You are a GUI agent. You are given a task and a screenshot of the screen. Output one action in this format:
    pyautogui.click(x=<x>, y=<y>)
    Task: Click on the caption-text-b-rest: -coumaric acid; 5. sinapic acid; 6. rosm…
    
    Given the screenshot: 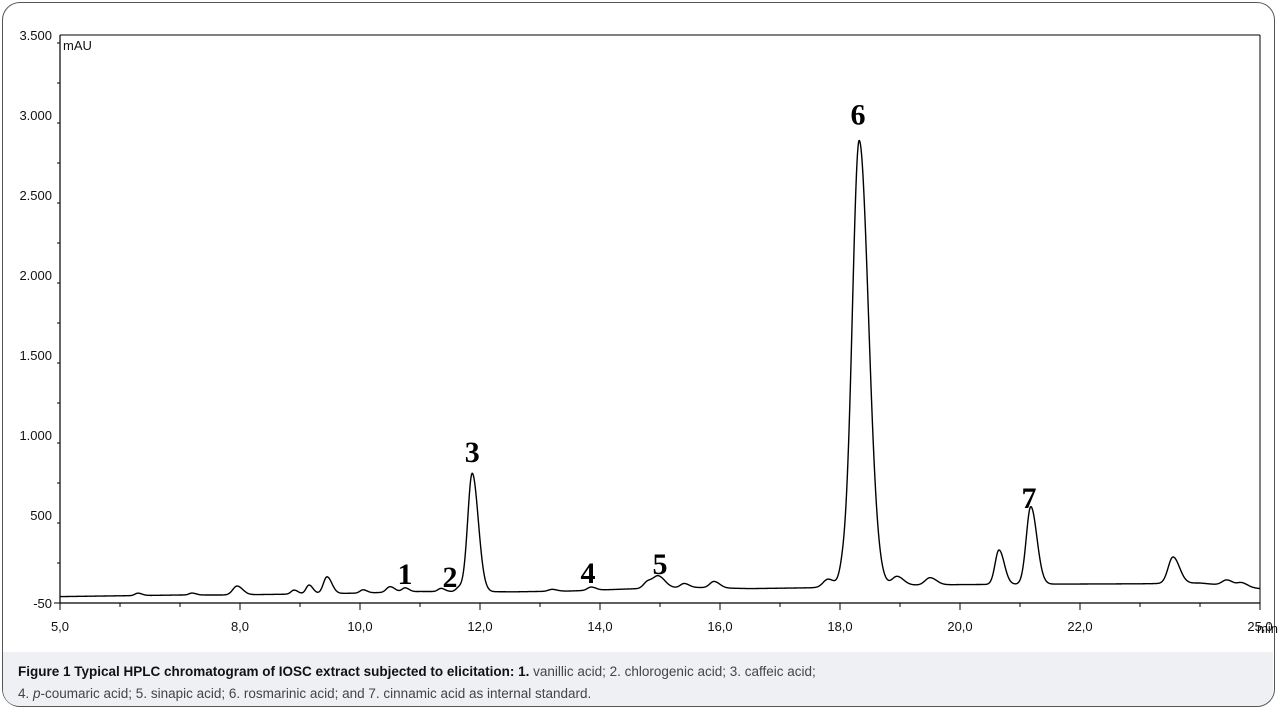 What is the action you would take?
    pyautogui.click(x=316, y=693)
    